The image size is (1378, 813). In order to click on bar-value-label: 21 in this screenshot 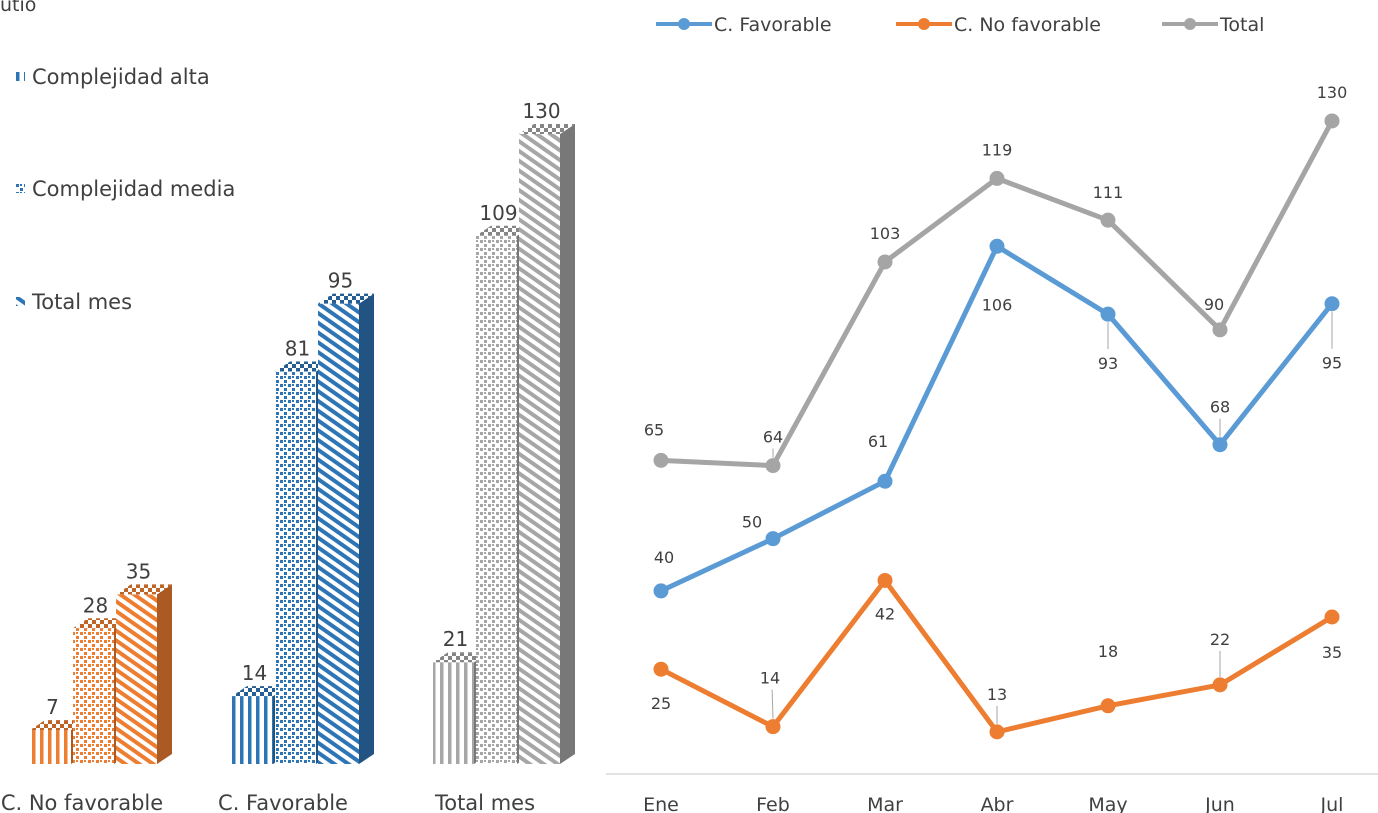, I will do `click(455, 639)`.